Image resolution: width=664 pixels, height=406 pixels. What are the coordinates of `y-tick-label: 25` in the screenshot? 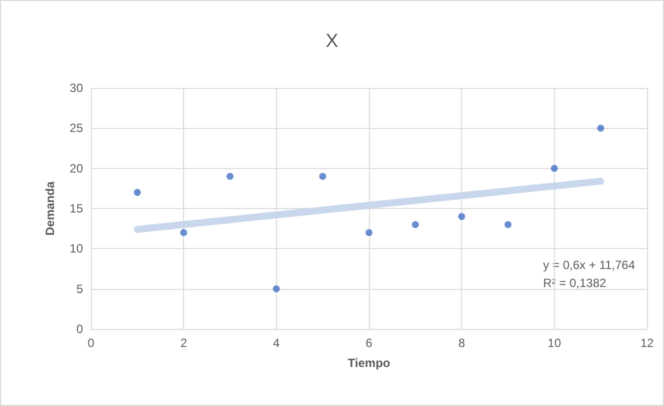 It's located at (77, 128).